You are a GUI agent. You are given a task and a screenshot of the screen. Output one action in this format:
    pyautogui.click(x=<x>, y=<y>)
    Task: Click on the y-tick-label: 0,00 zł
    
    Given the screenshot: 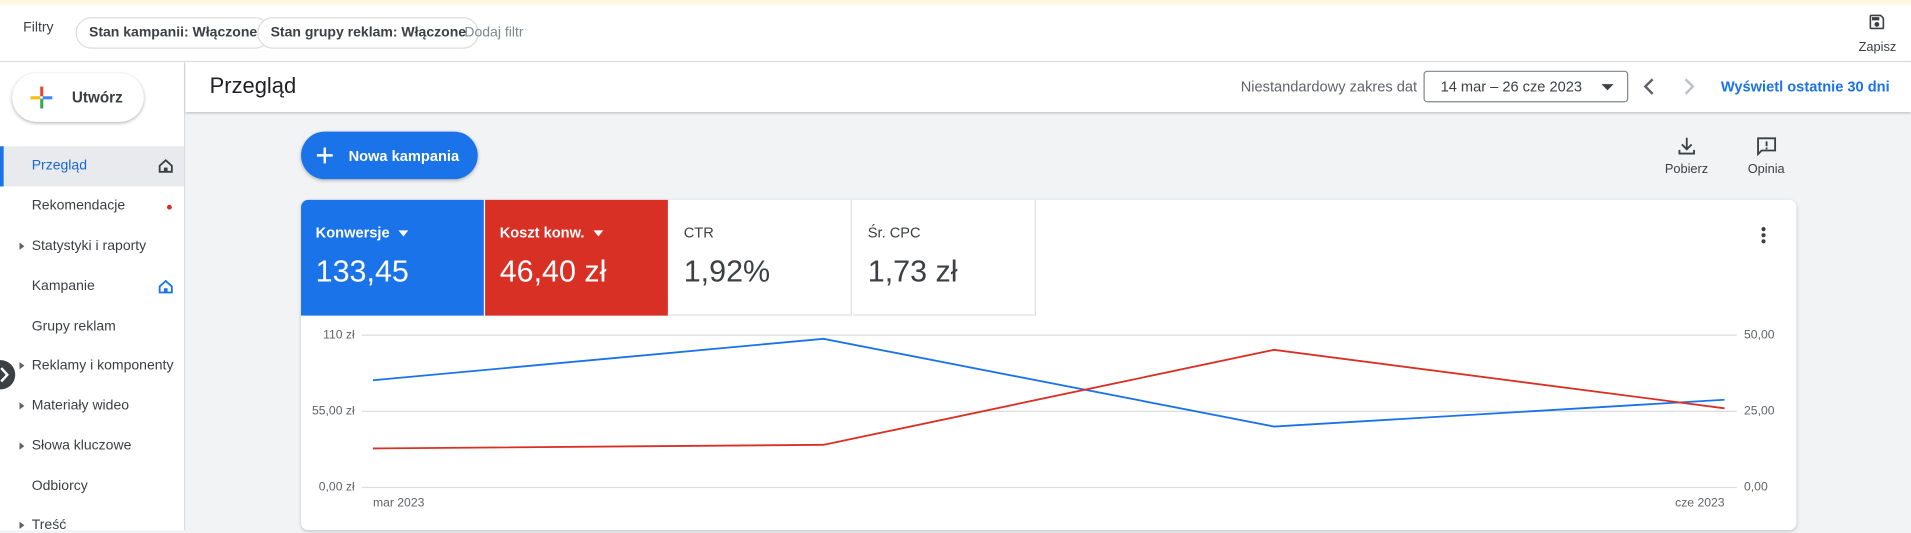 What is the action you would take?
    pyautogui.click(x=337, y=487)
    